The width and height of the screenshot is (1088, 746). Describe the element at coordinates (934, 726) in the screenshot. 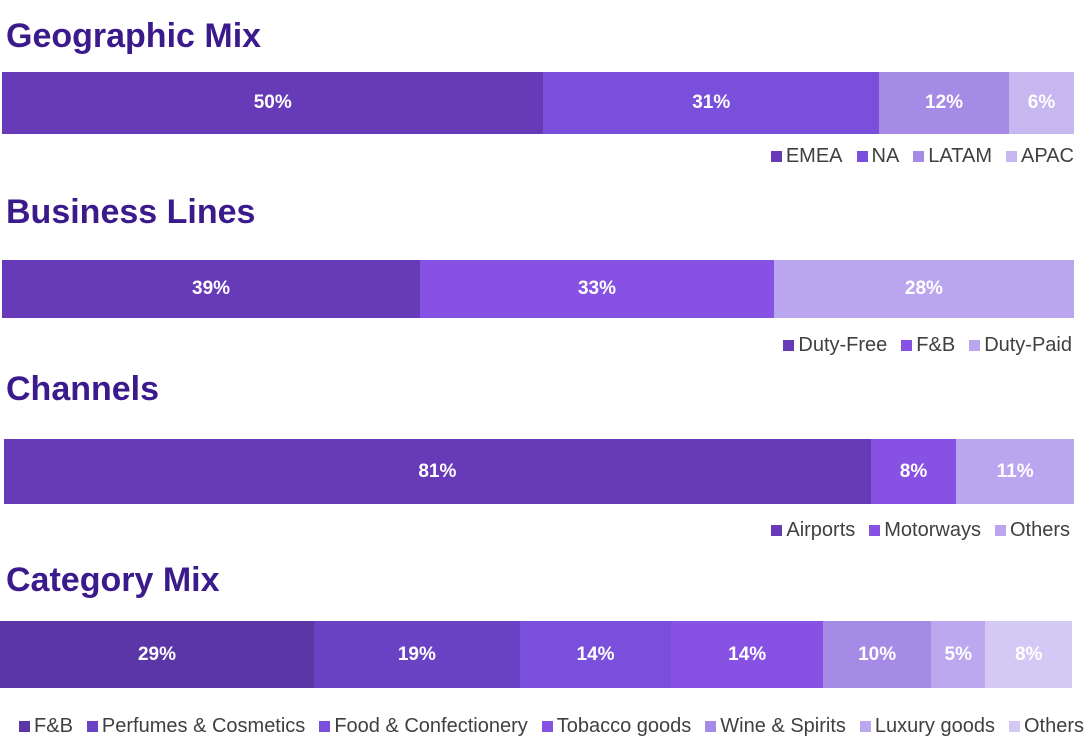

I see `legend-label: Luxury goods` at that location.